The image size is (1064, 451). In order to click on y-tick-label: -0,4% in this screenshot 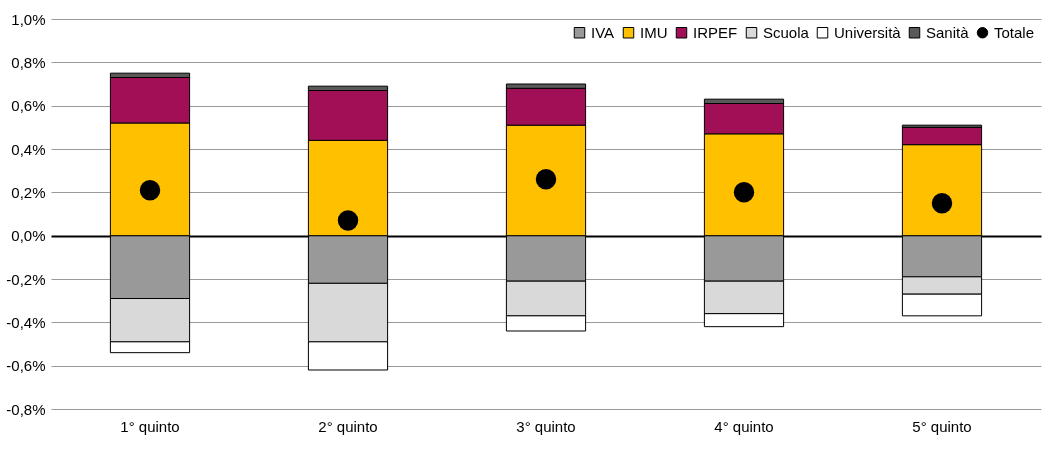, I will do `click(26, 322)`.